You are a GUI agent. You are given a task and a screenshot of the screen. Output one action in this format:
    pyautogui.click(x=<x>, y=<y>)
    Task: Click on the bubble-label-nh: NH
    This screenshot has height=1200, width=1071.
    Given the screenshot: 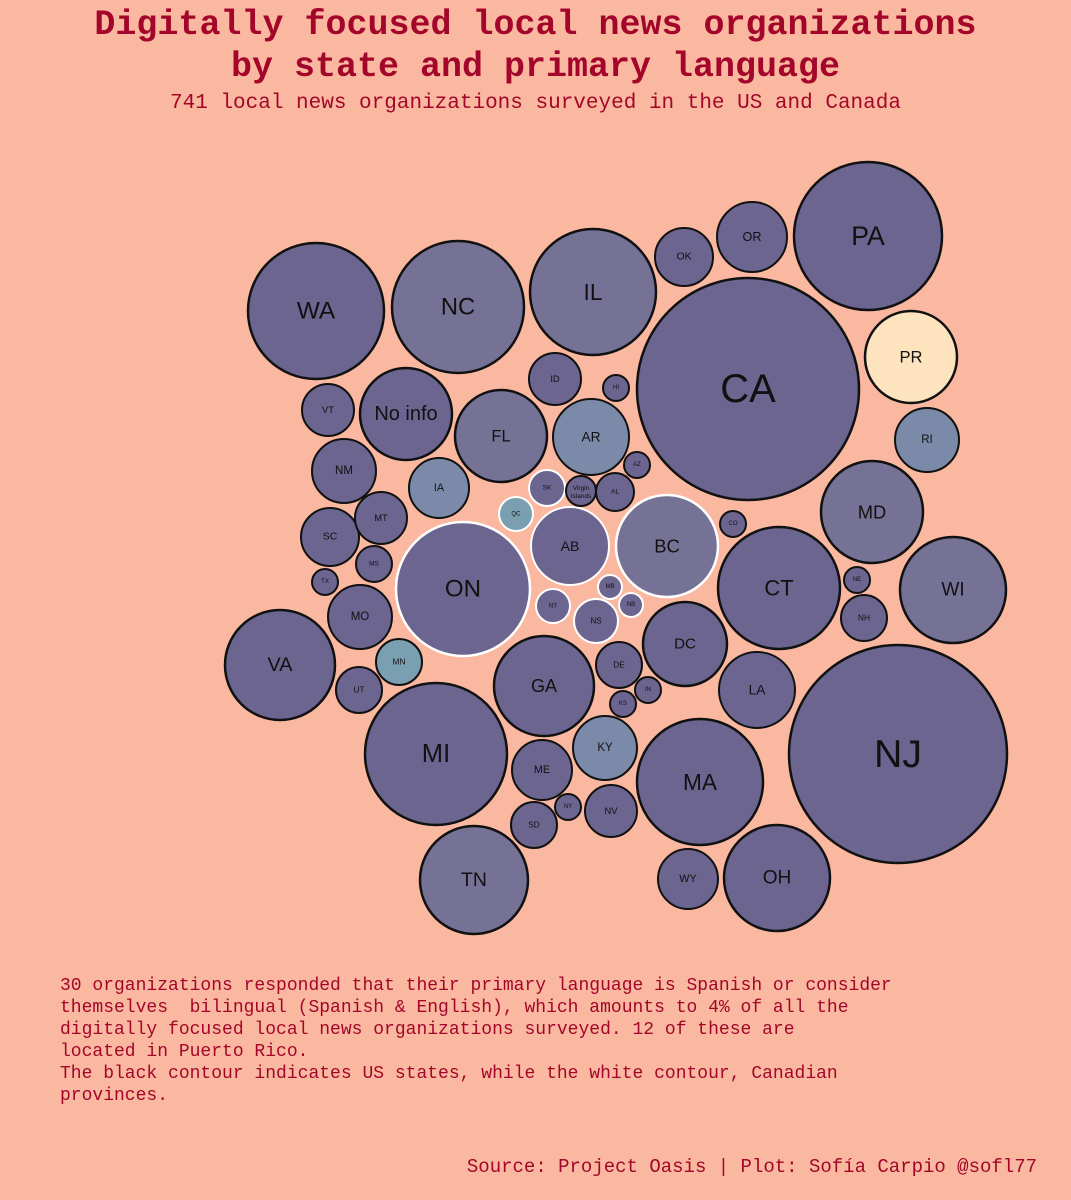 What is the action you would take?
    pyautogui.click(x=864, y=618)
    